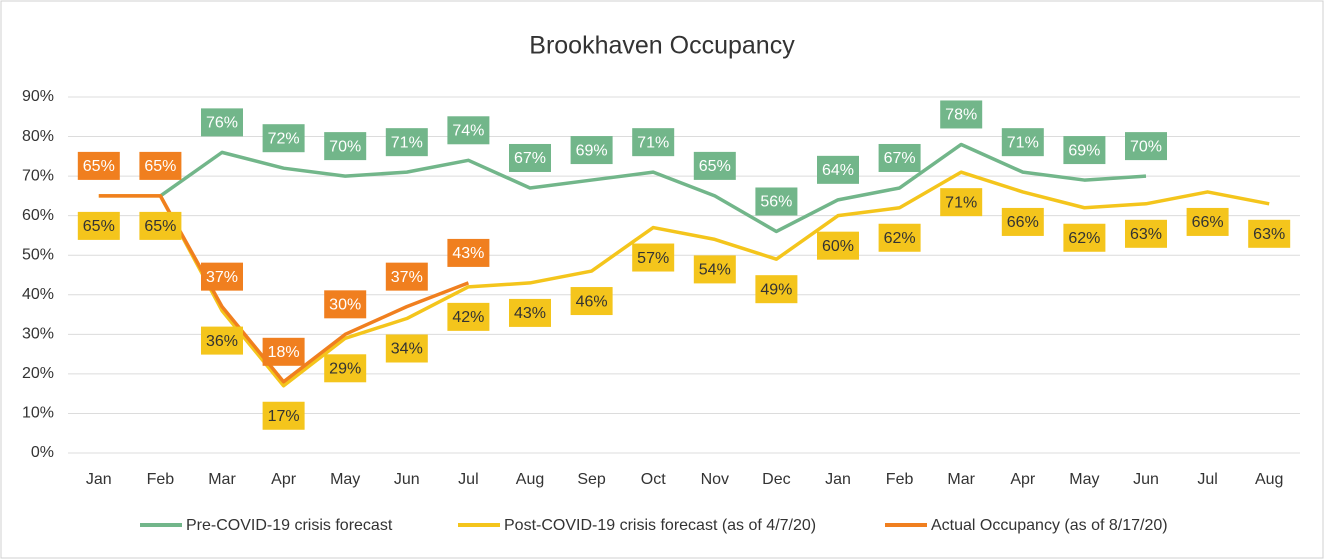  I want to click on legend-label: Actual Occupancy (as of 8/17/20), so click(1049, 525).